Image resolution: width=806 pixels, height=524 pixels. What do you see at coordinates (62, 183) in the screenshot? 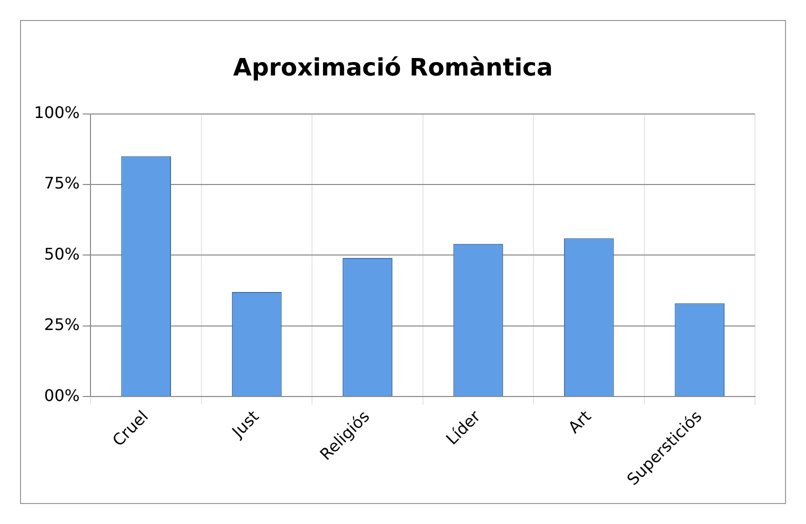
I see `y-tick-label: 75%` at bounding box center [62, 183].